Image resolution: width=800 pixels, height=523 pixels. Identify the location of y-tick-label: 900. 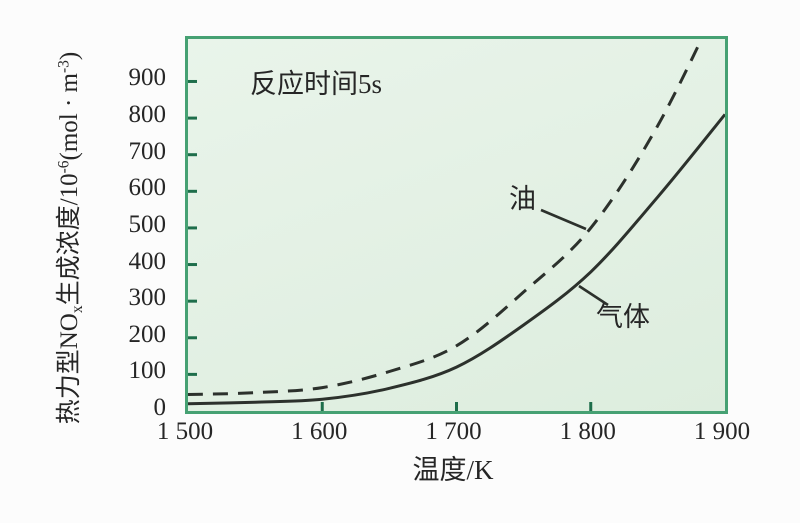
(147, 78).